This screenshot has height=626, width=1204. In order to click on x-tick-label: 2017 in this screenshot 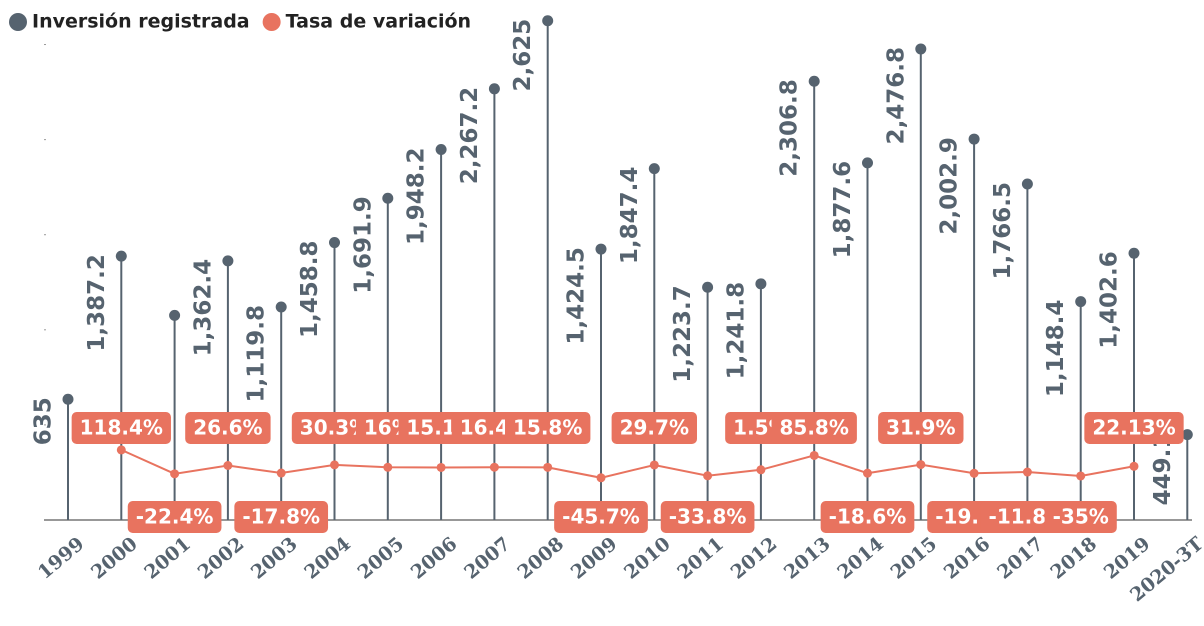, I will do `click(1020, 558)`.